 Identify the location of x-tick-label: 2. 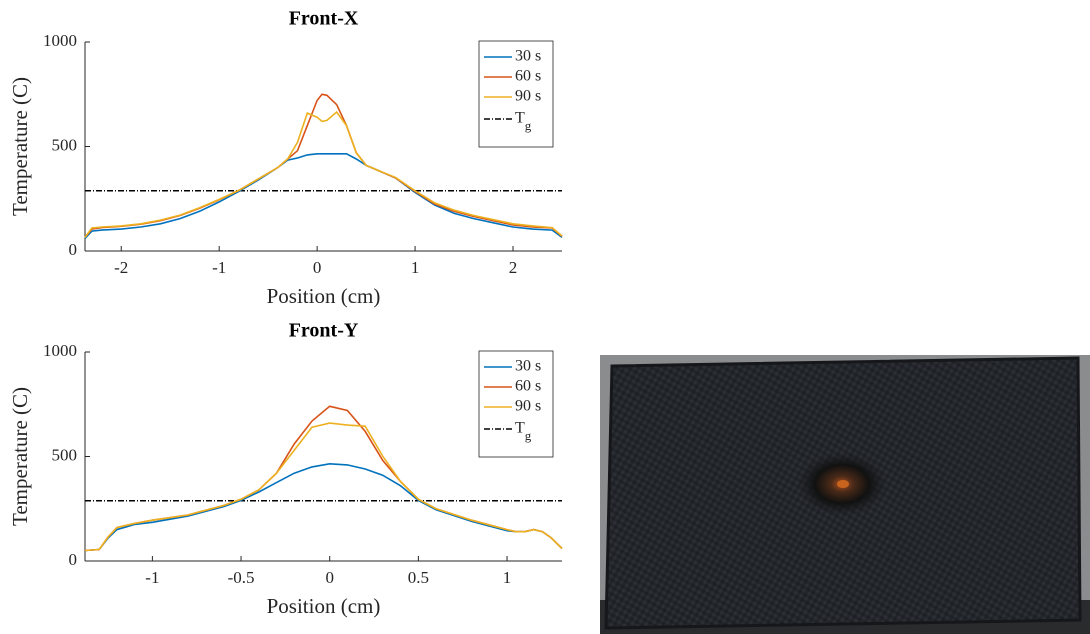
(513, 267).